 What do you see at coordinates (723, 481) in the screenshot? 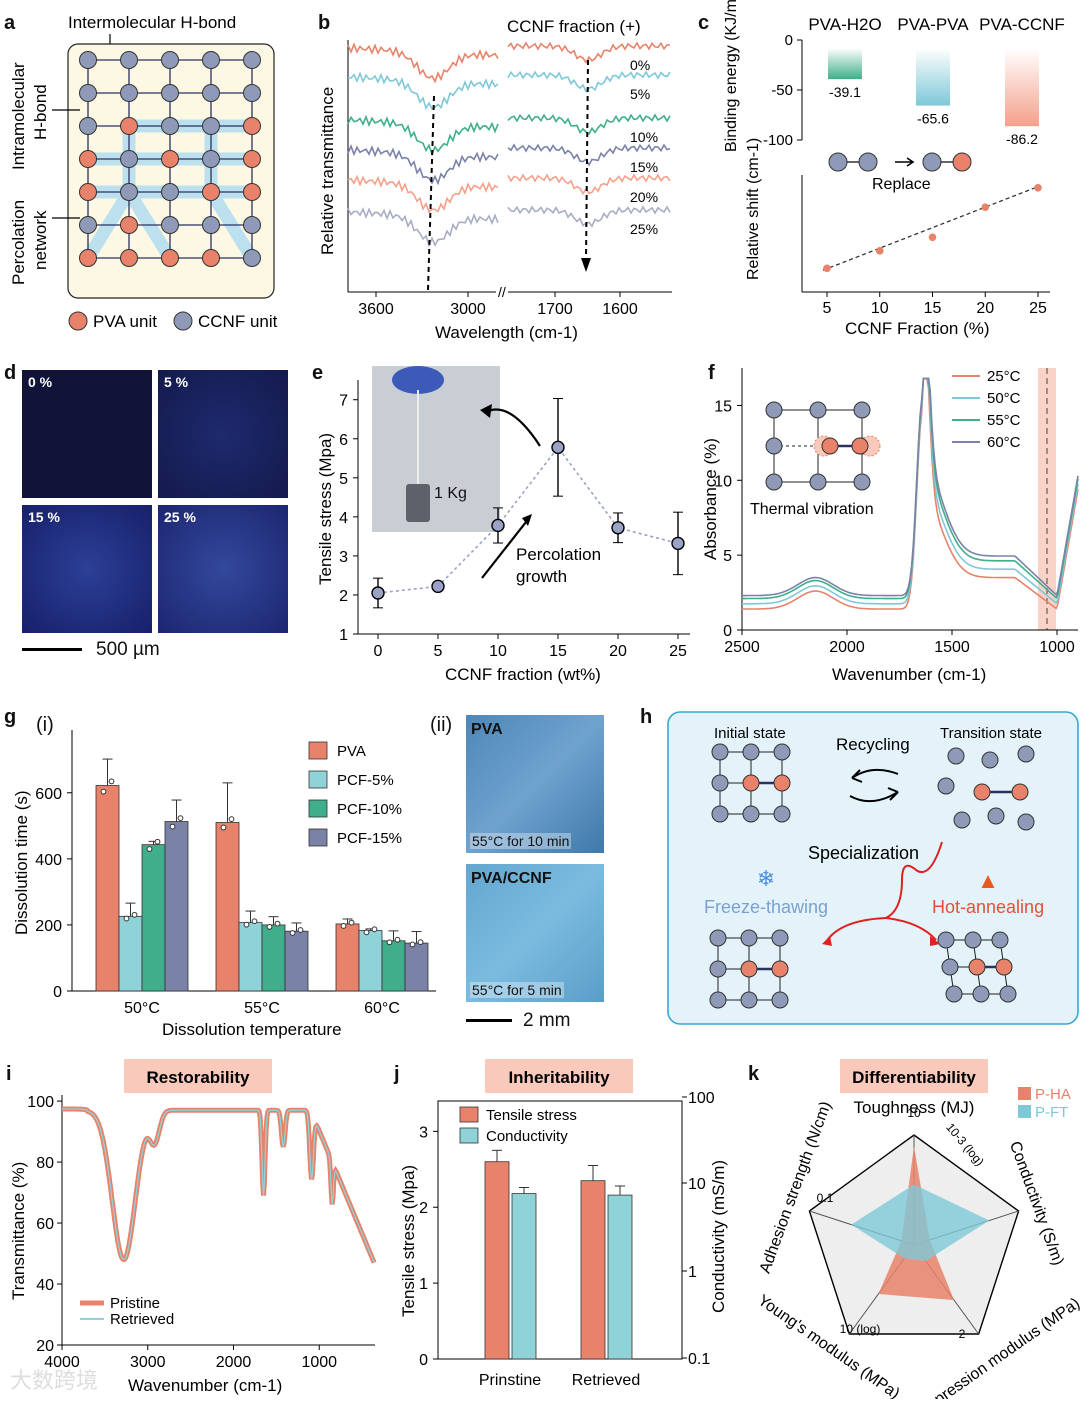
I see `y-tick-label: 10` at bounding box center [723, 481].